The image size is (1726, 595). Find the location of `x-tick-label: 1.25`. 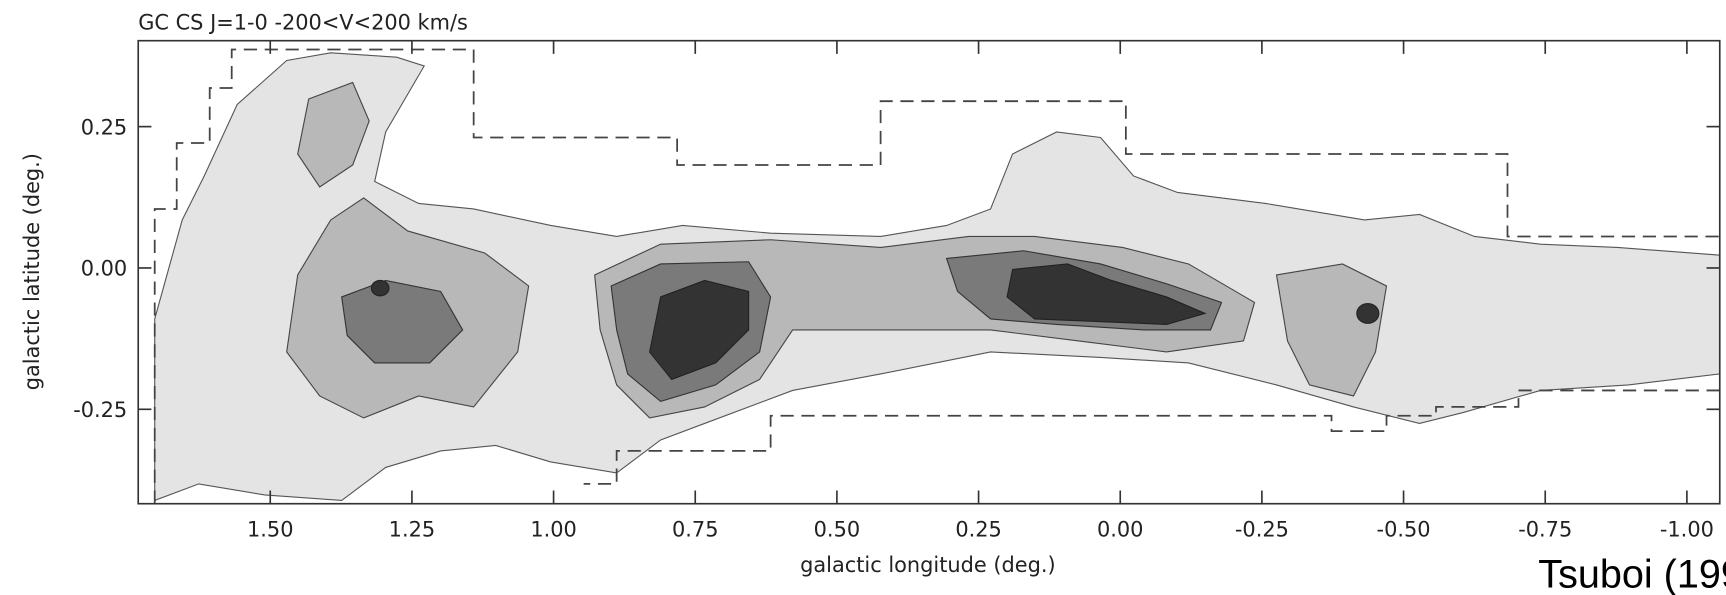

x-tick-label: 1.25 is located at coordinates (412, 530).